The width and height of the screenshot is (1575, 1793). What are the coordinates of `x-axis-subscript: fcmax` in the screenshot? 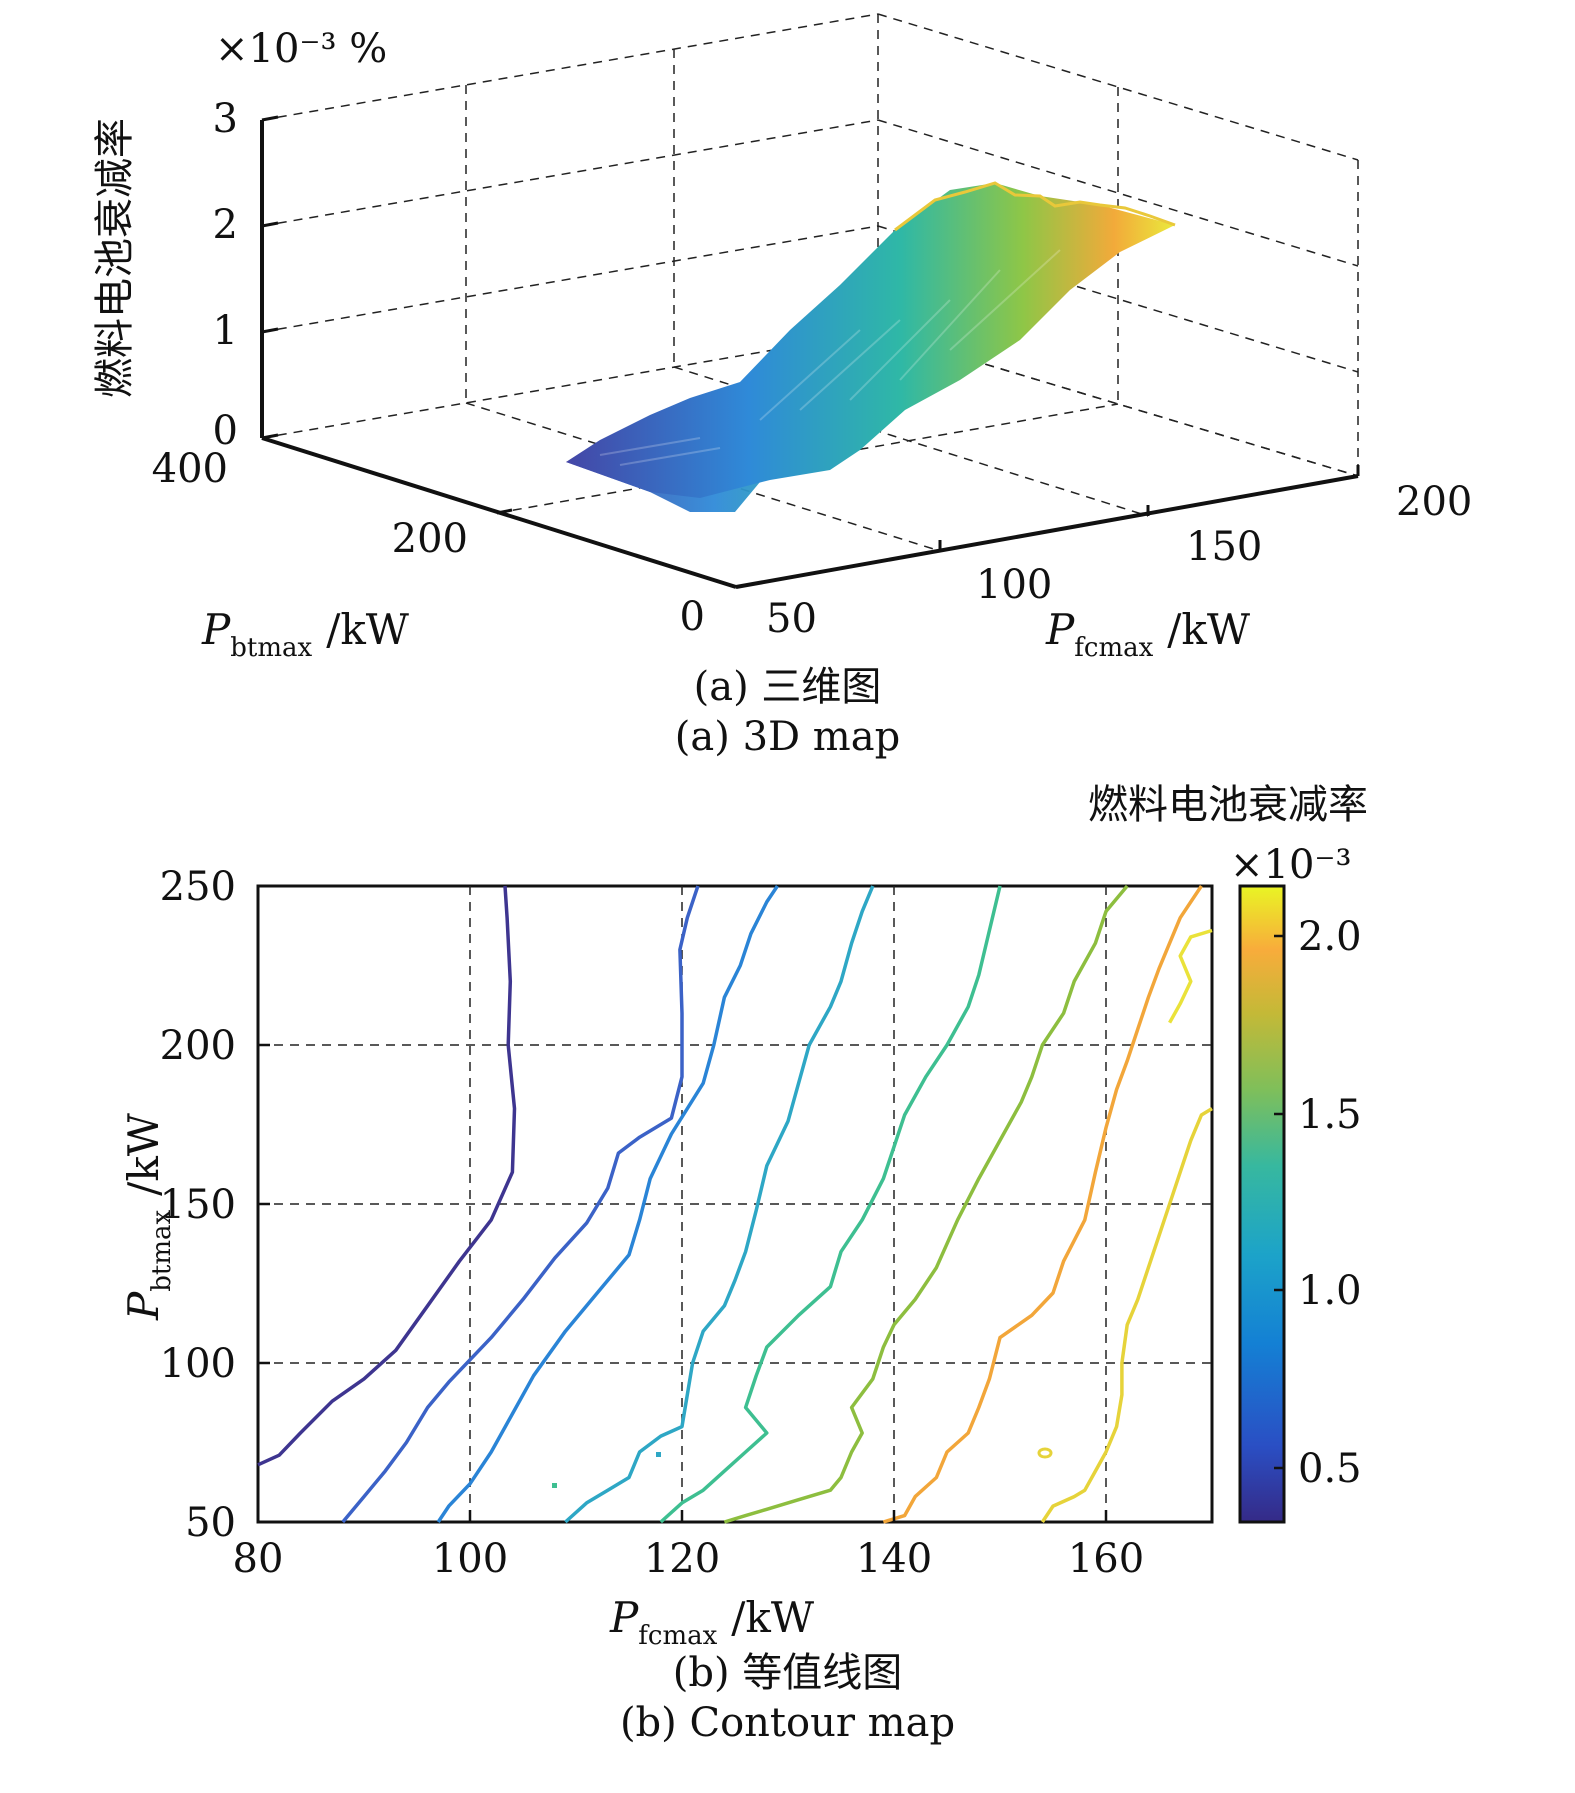 It's located at (677, 1636).